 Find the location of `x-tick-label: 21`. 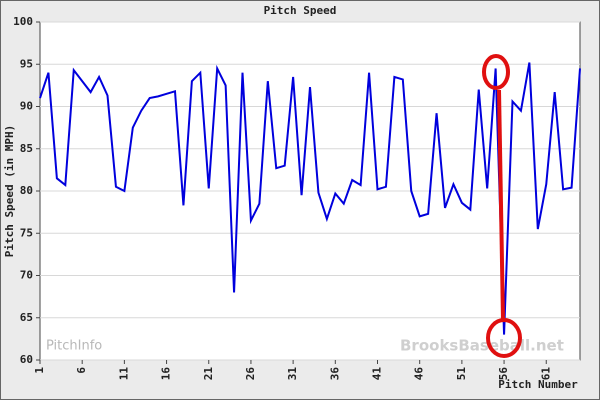

x-tick-label: 21 is located at coordinates (208, 374).